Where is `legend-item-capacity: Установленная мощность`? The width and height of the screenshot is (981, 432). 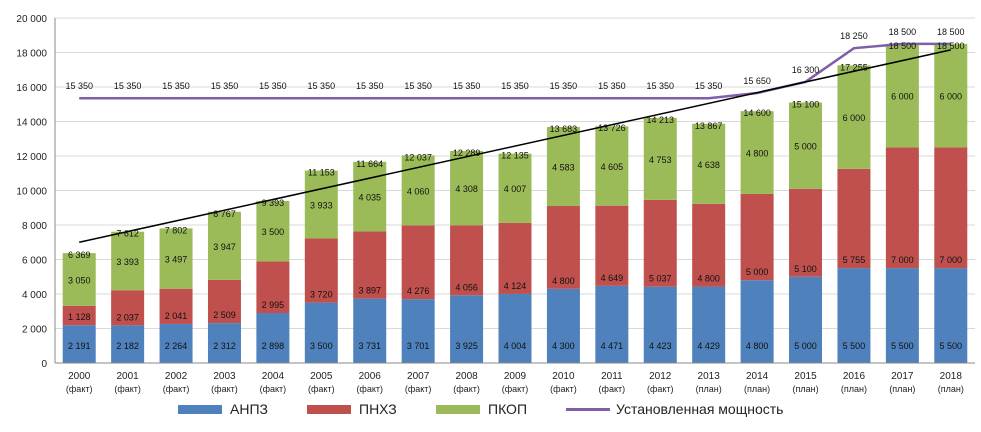 legend-item-capacity: Установленная мощность is located at coordinates (674, 409).